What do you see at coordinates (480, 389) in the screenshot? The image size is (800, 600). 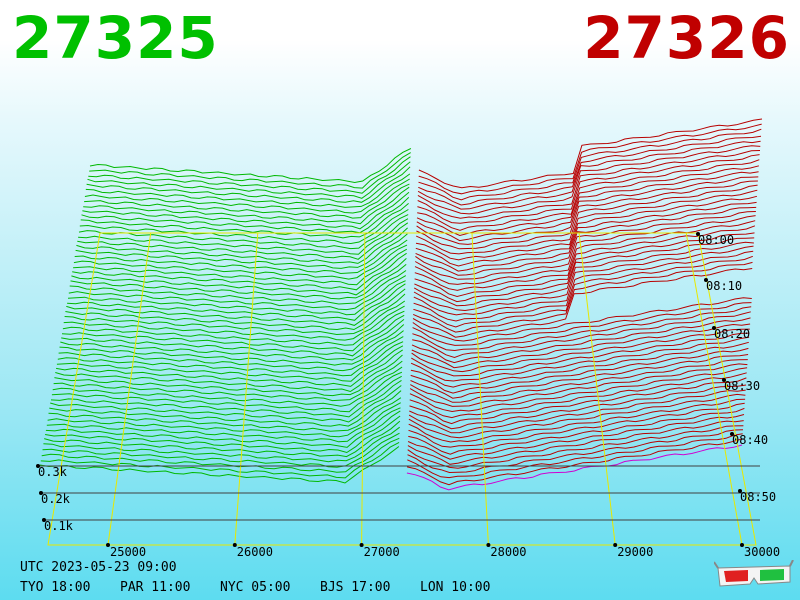 I see `x-grid-line` at bounding box center [480, 389].